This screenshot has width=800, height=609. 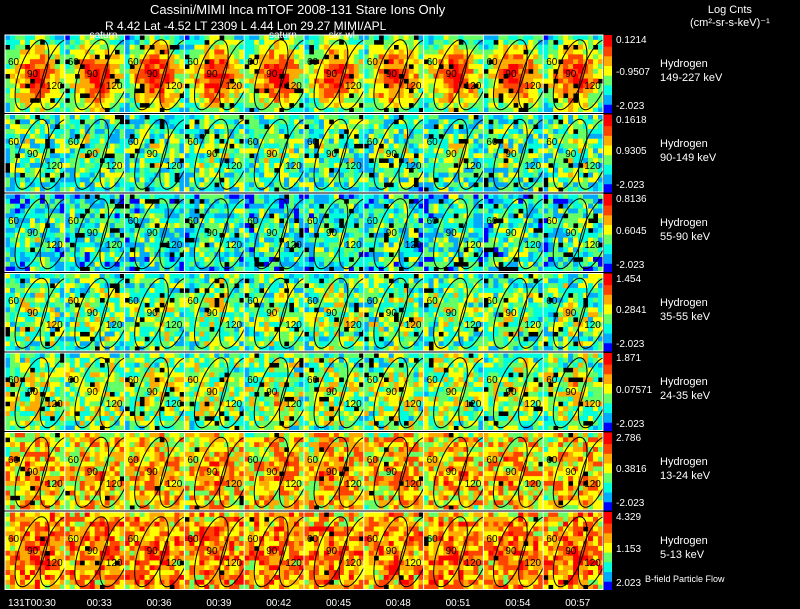 I want to click on panel-energy: 149-227 keV, so click(x=691, y=78).